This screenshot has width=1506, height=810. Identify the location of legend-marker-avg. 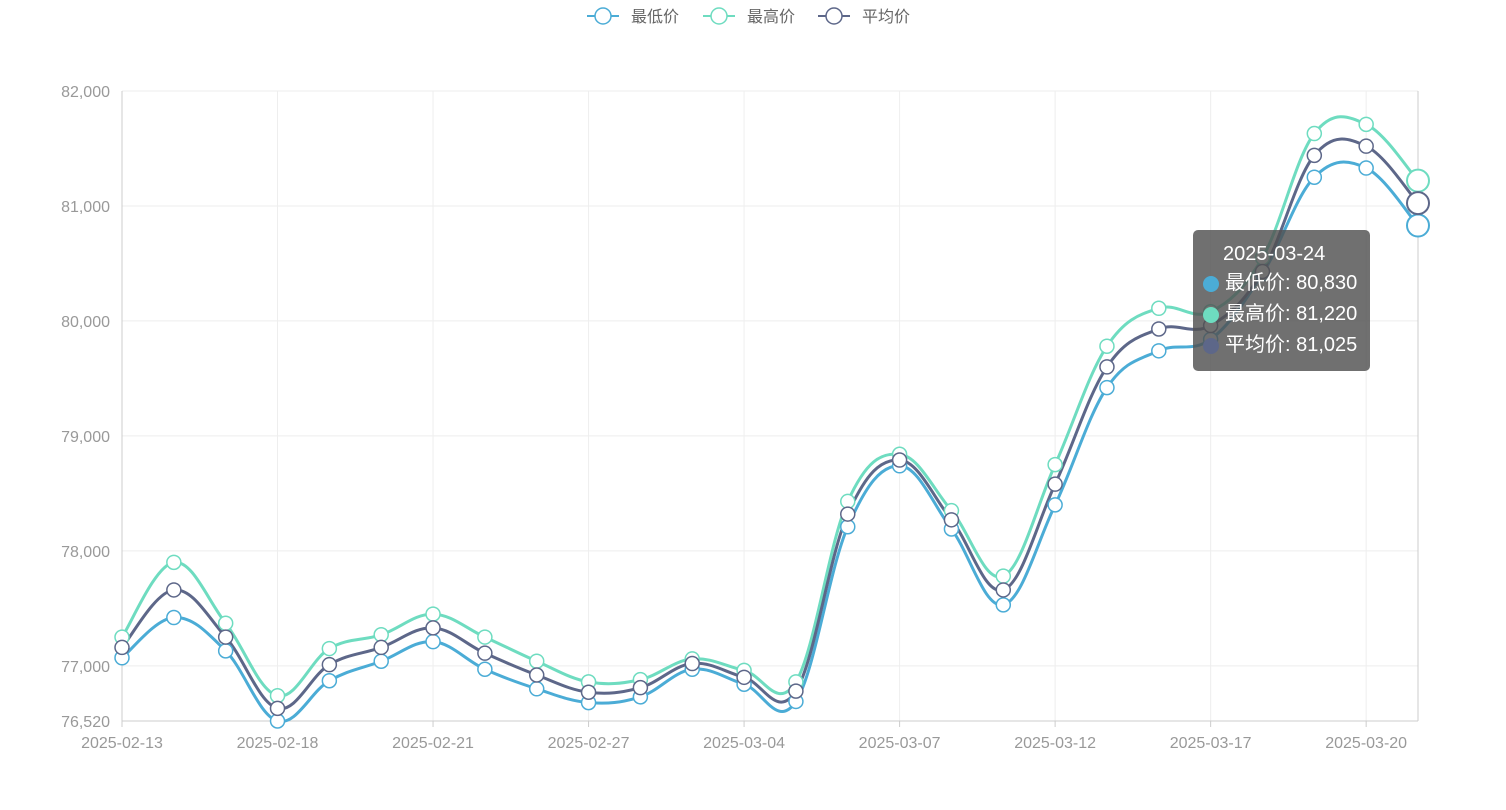
(834, 16).